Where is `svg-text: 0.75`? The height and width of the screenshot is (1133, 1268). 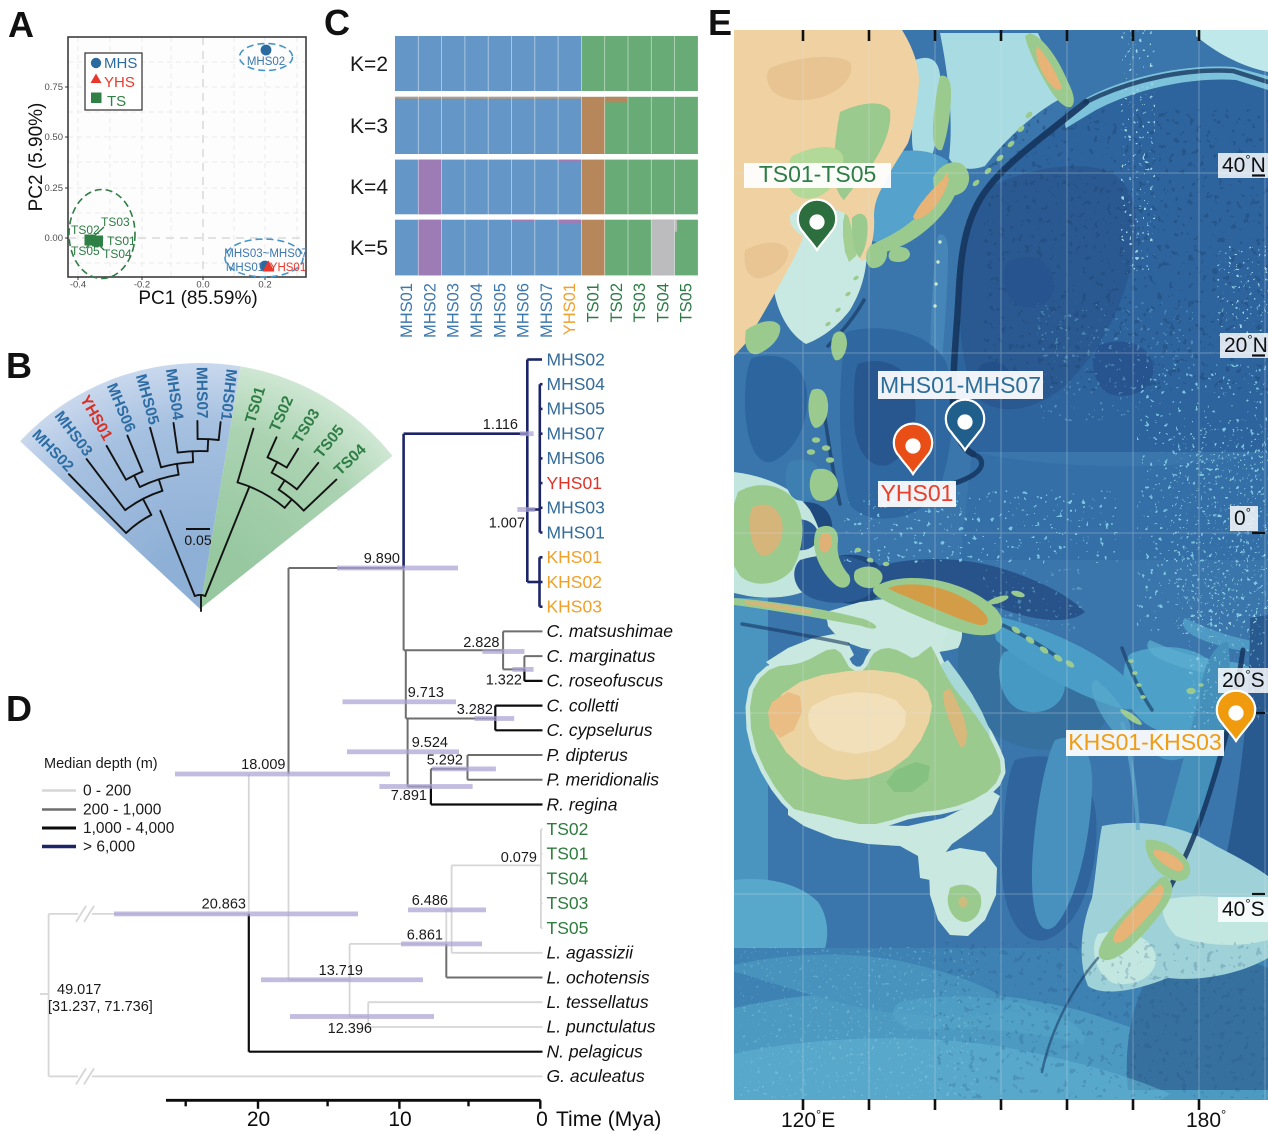
svg-text: 0.75 is located at coordinates (54, 87).